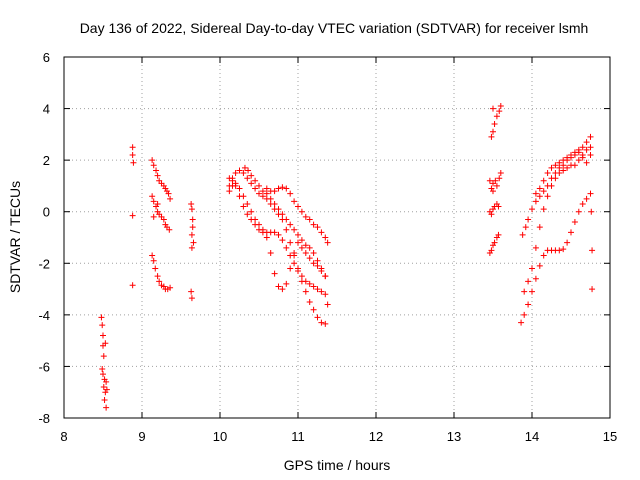 This screenshot has width=640, height=480. What do you see at coordinates (63, 436) in the screenshot?
I see `x-tick-label: 8` at bounding box center [63, 436].